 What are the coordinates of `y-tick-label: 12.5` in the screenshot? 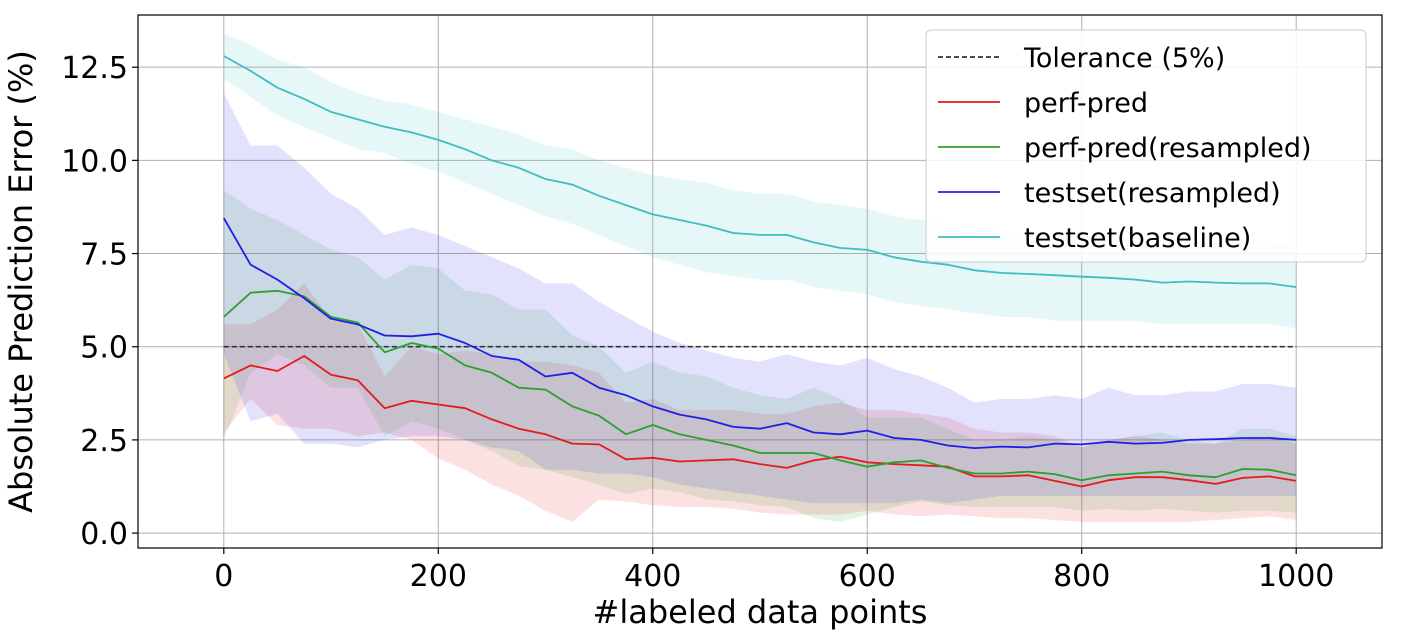 It's located at (94, 68).